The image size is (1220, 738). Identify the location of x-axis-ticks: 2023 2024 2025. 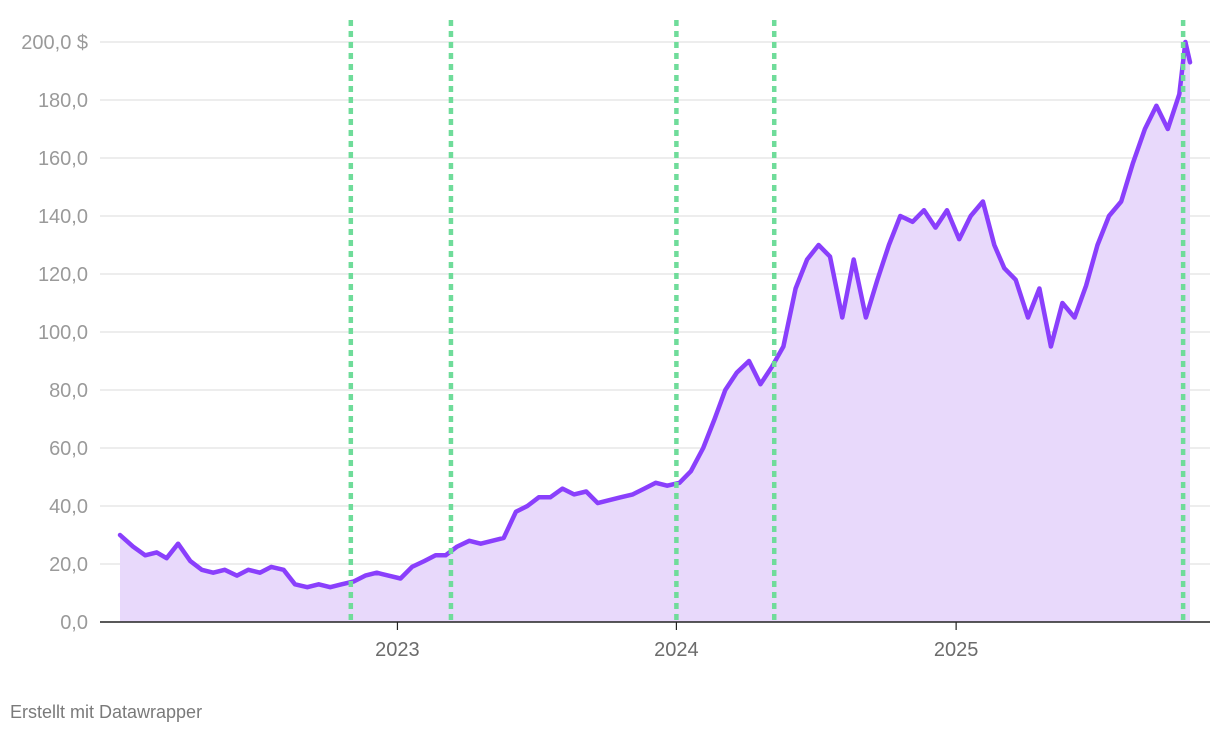
(676, 641).